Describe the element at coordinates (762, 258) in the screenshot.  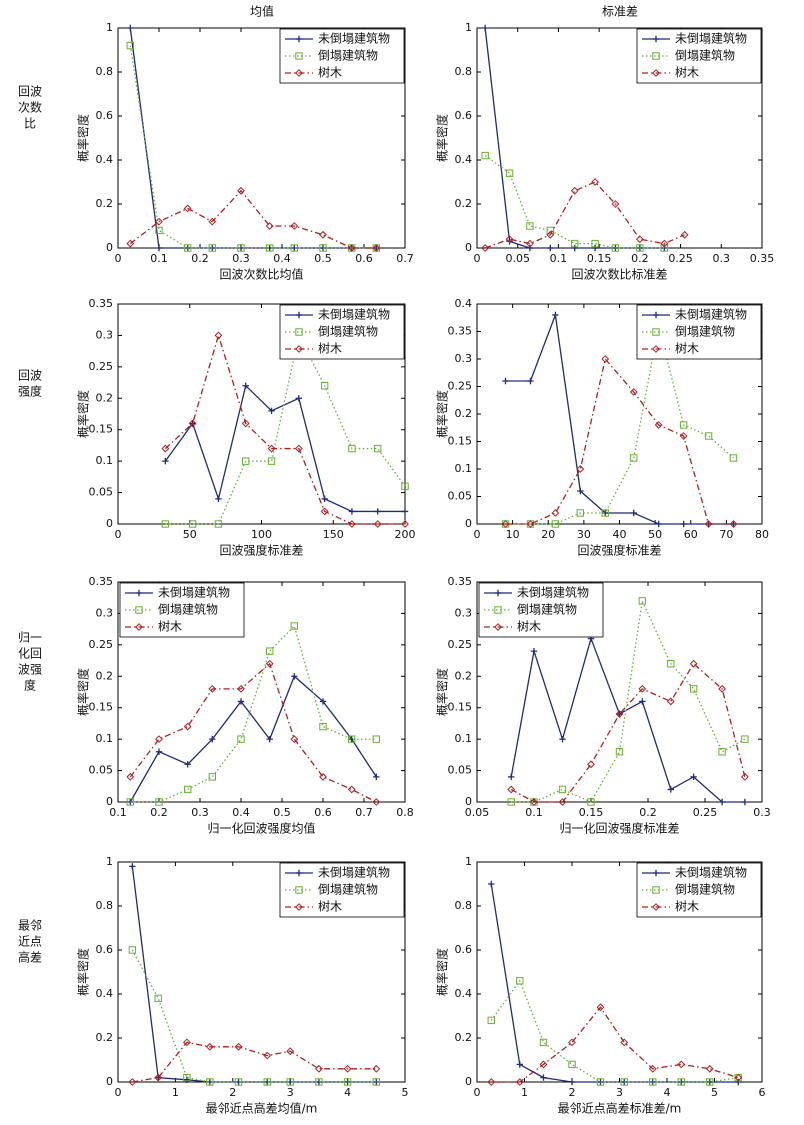
I see `x-tick-label: 0.35` at that location.